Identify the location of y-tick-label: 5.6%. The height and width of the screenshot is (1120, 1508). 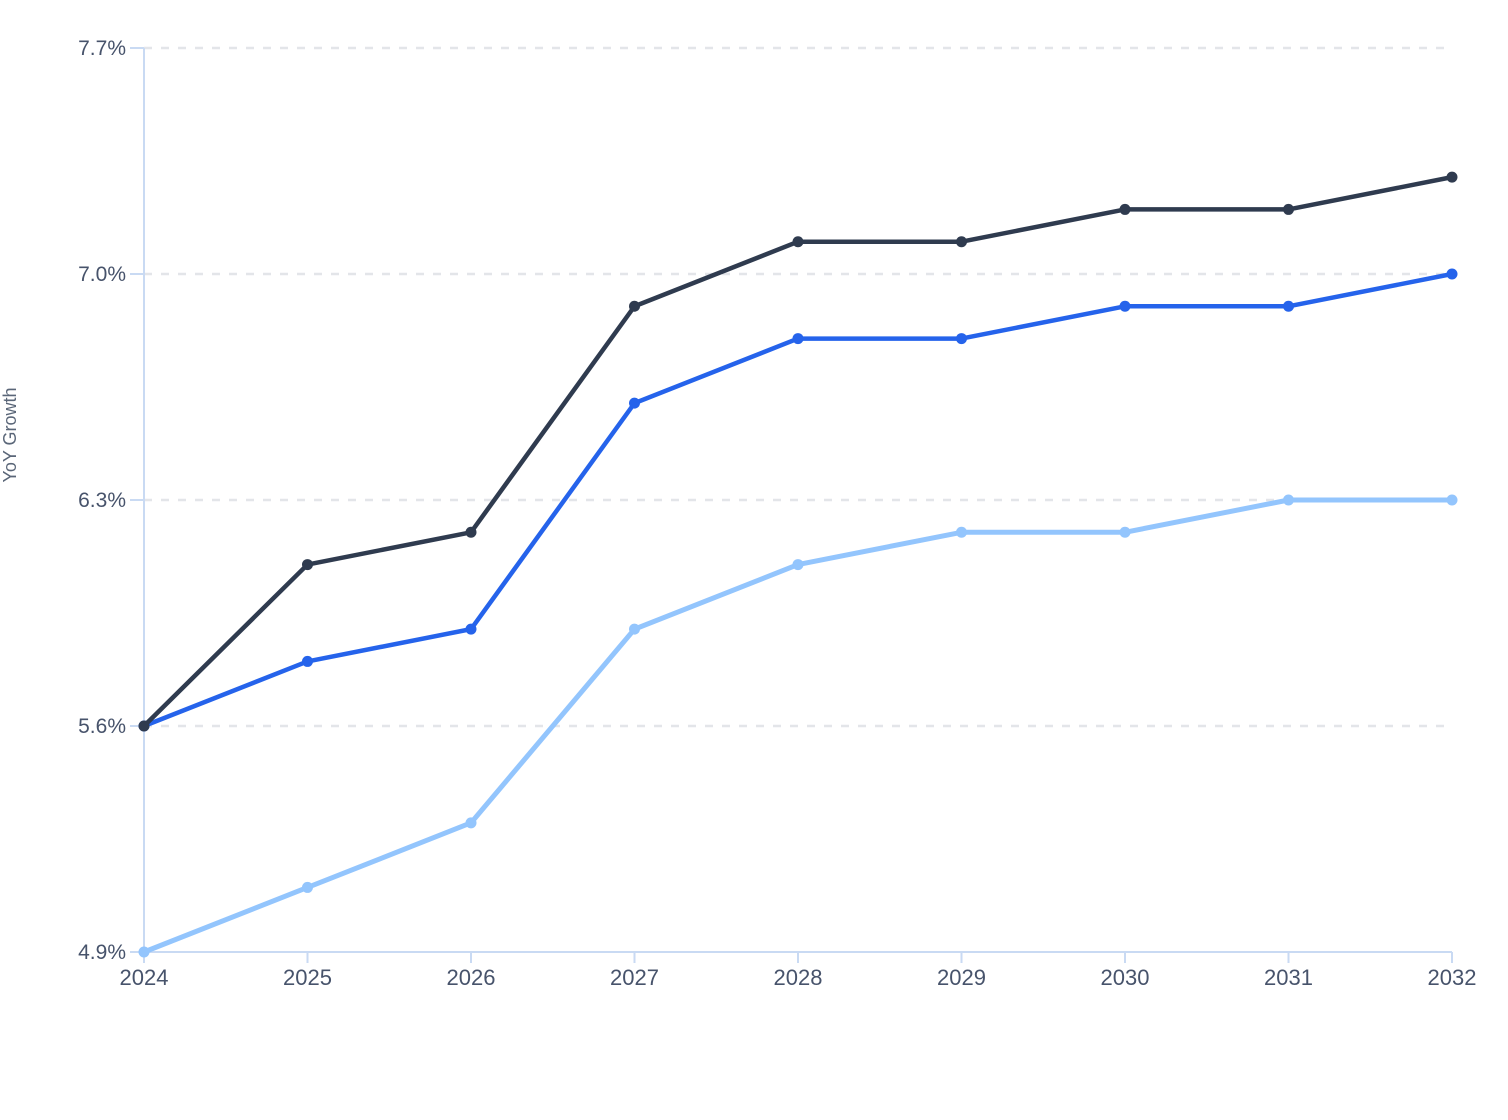
(102, 726).